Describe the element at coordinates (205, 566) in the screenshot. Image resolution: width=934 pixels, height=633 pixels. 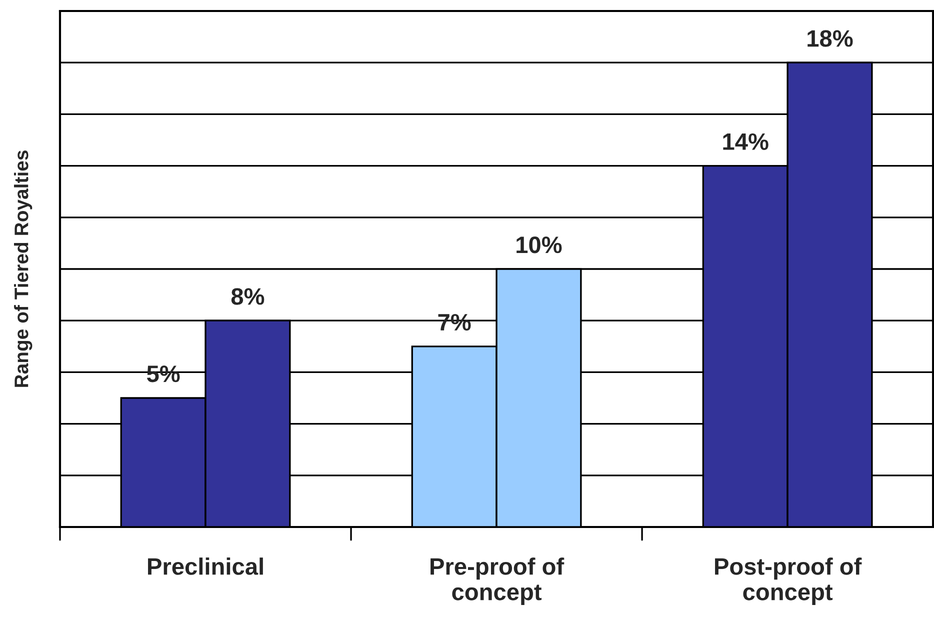
I see `x-tick-label: Preclinical` at that location.